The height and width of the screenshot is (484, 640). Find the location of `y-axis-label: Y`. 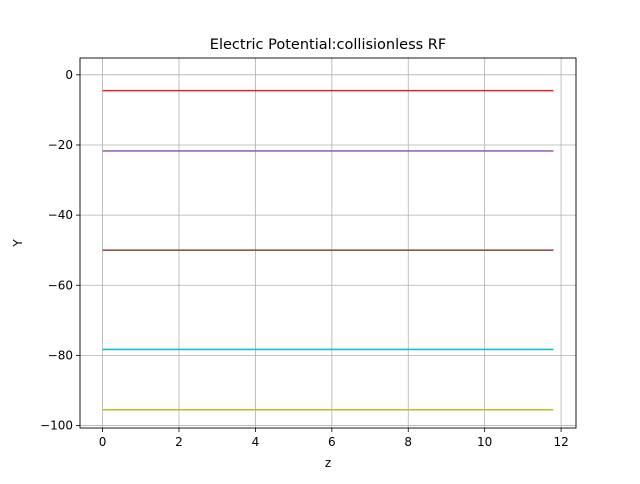

y-axis-label: Y is located at coordinates (18, 243).